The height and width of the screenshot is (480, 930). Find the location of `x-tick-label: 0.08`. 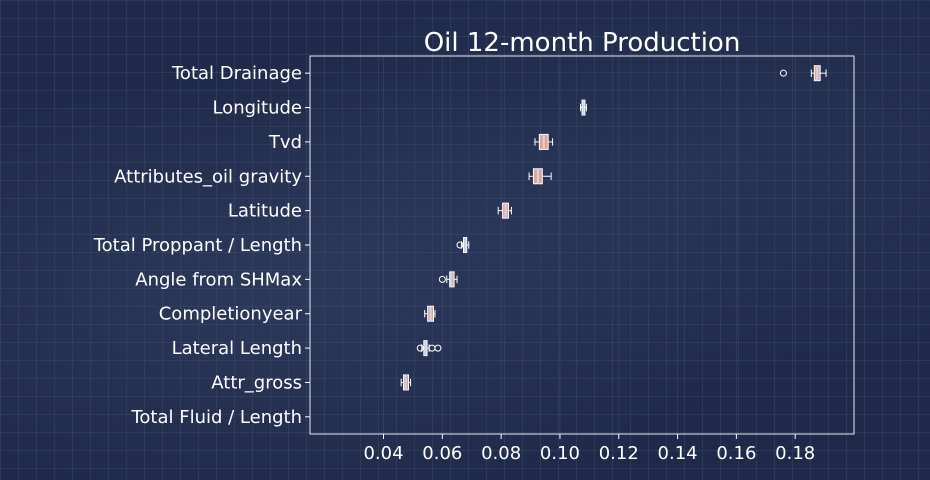

x-tick-label: 0.08 is located at coordinates (501, 453).